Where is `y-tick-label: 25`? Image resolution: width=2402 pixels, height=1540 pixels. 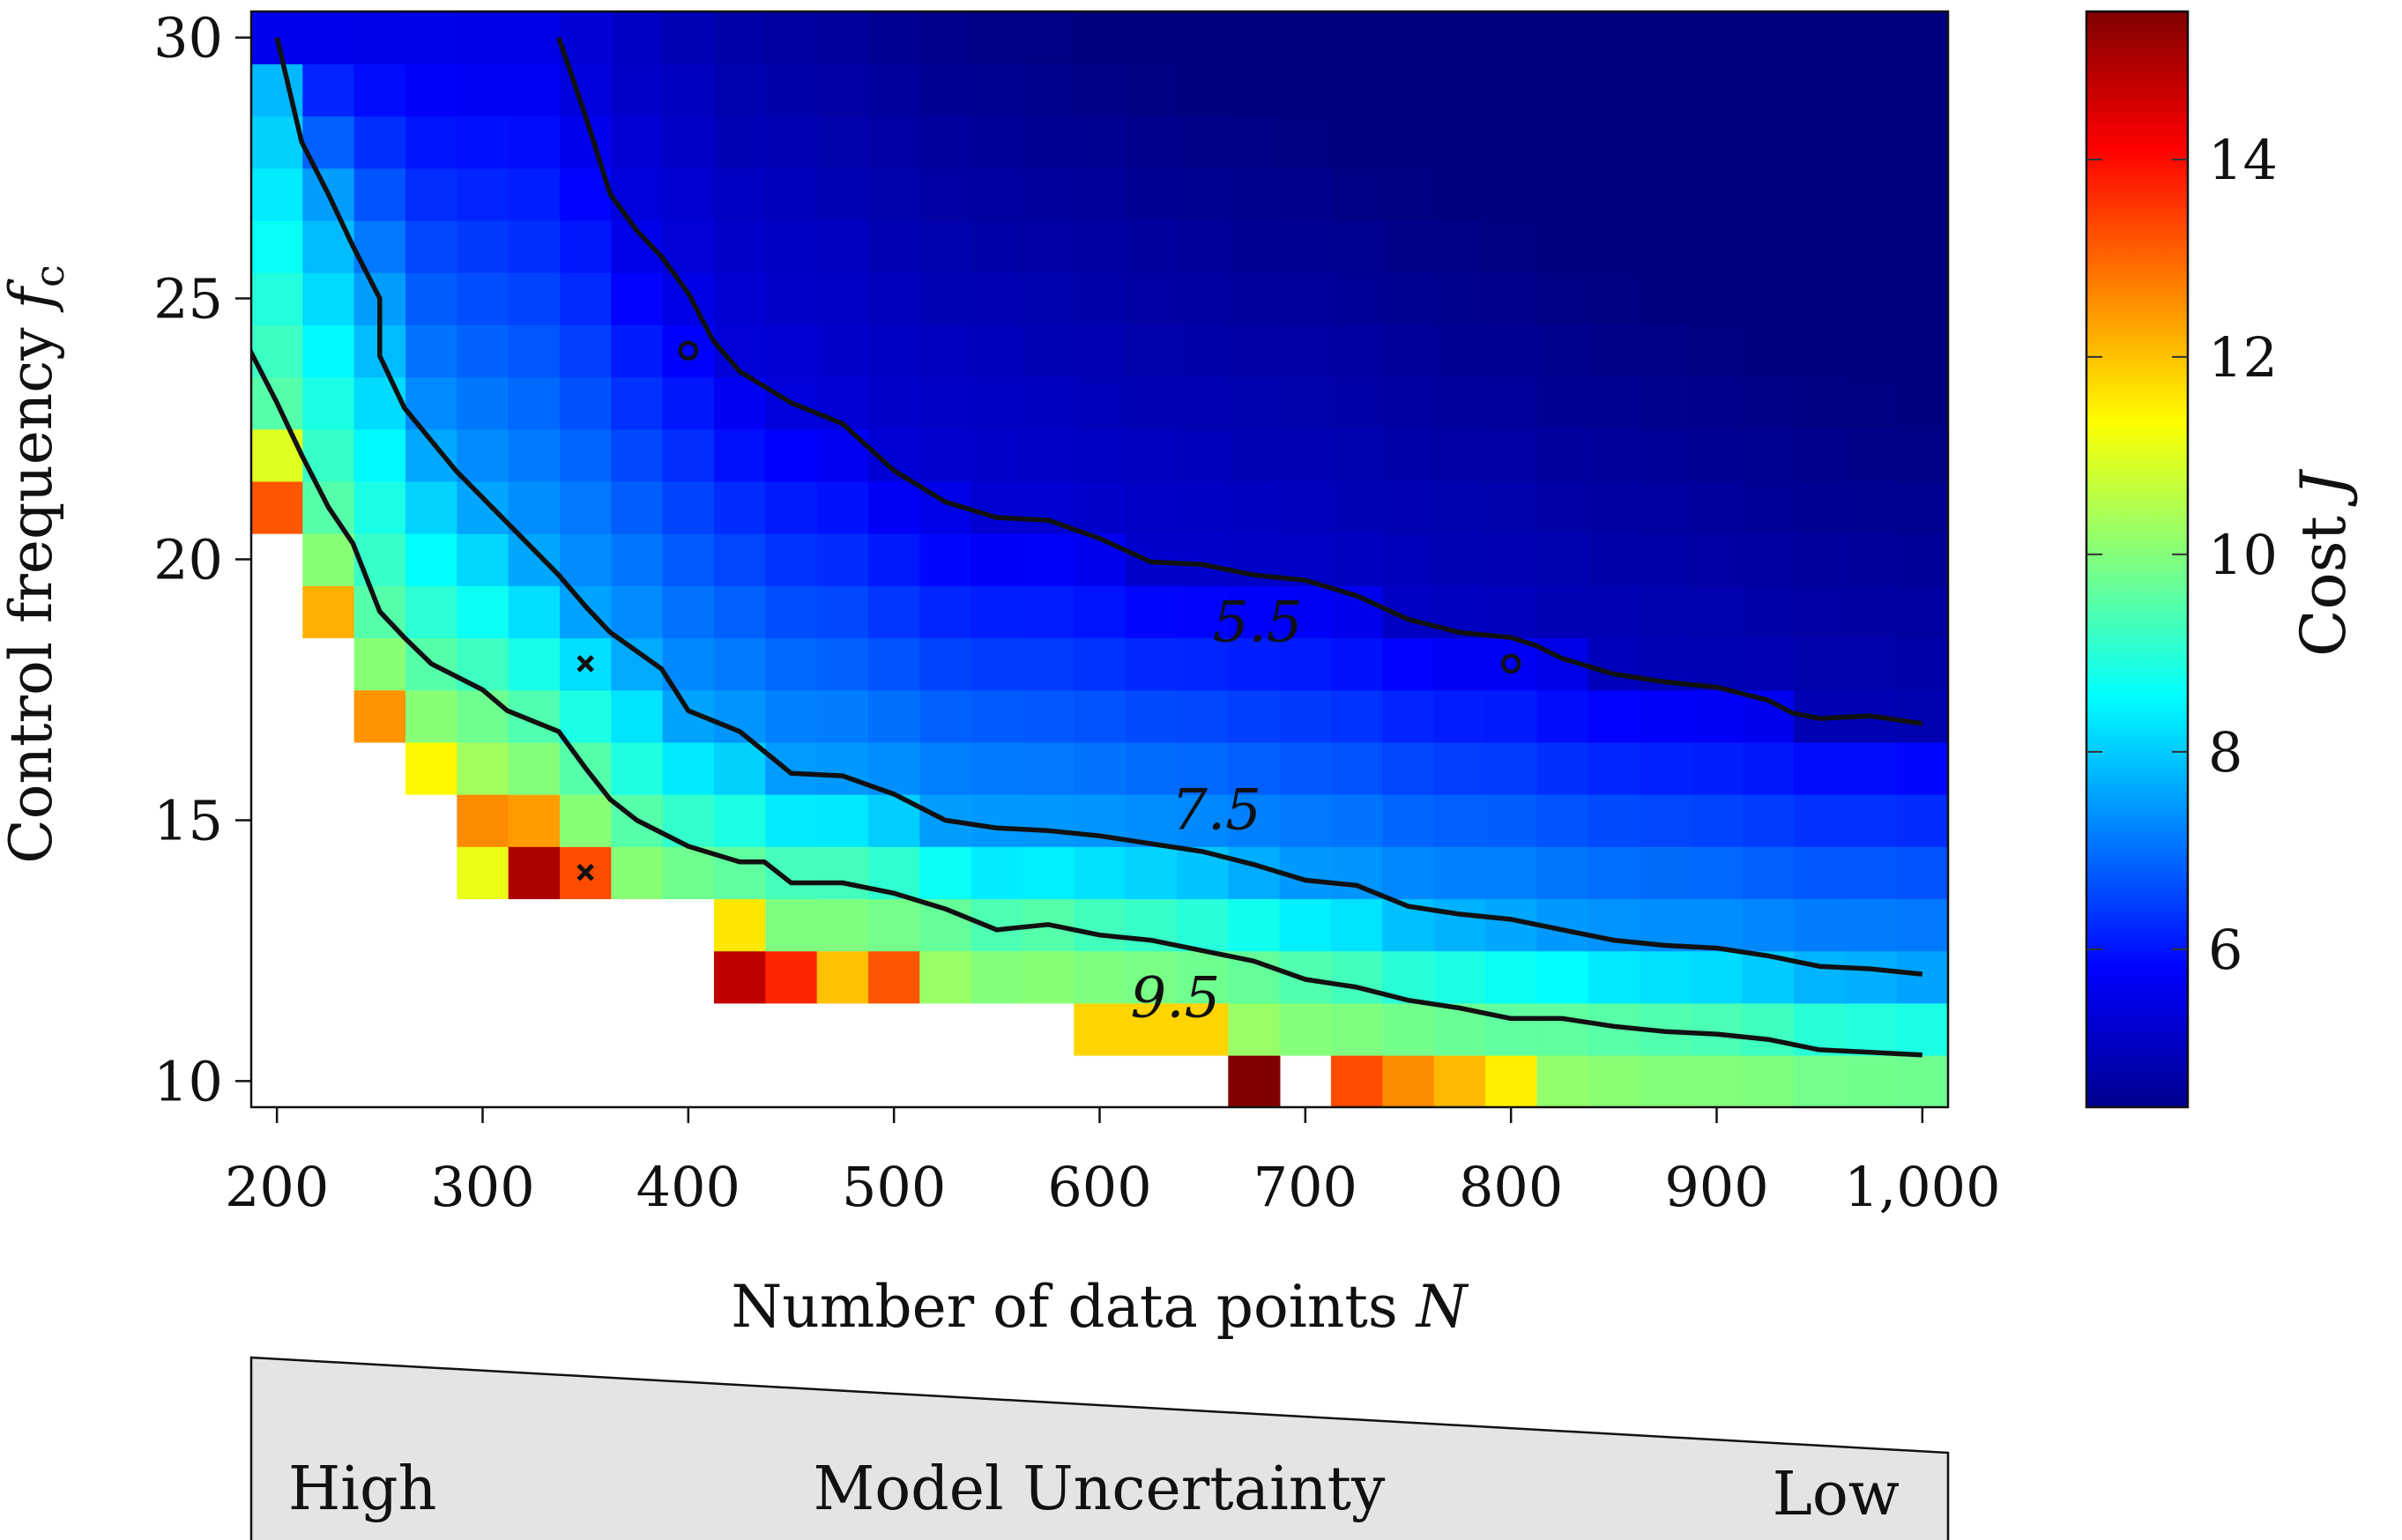
y-tick-label: 25 is located at coordinates (188, 299).